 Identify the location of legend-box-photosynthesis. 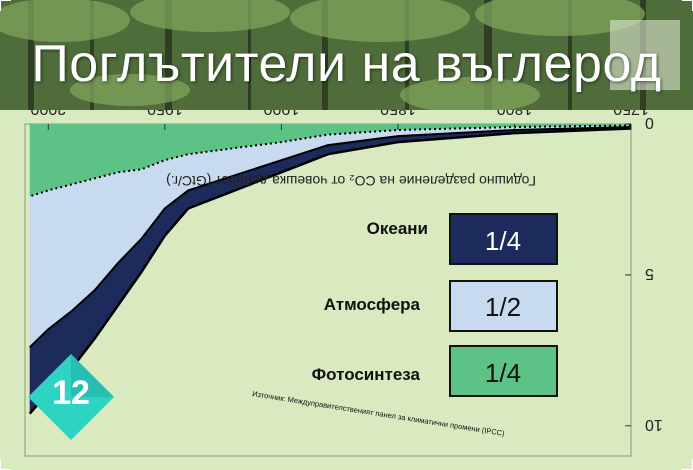
(503, 371).